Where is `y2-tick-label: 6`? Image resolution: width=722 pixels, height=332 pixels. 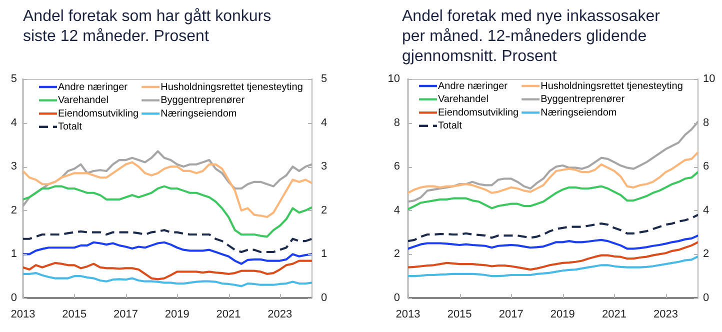 y2-tick-label: 6 is located at coordinates (706, 166).